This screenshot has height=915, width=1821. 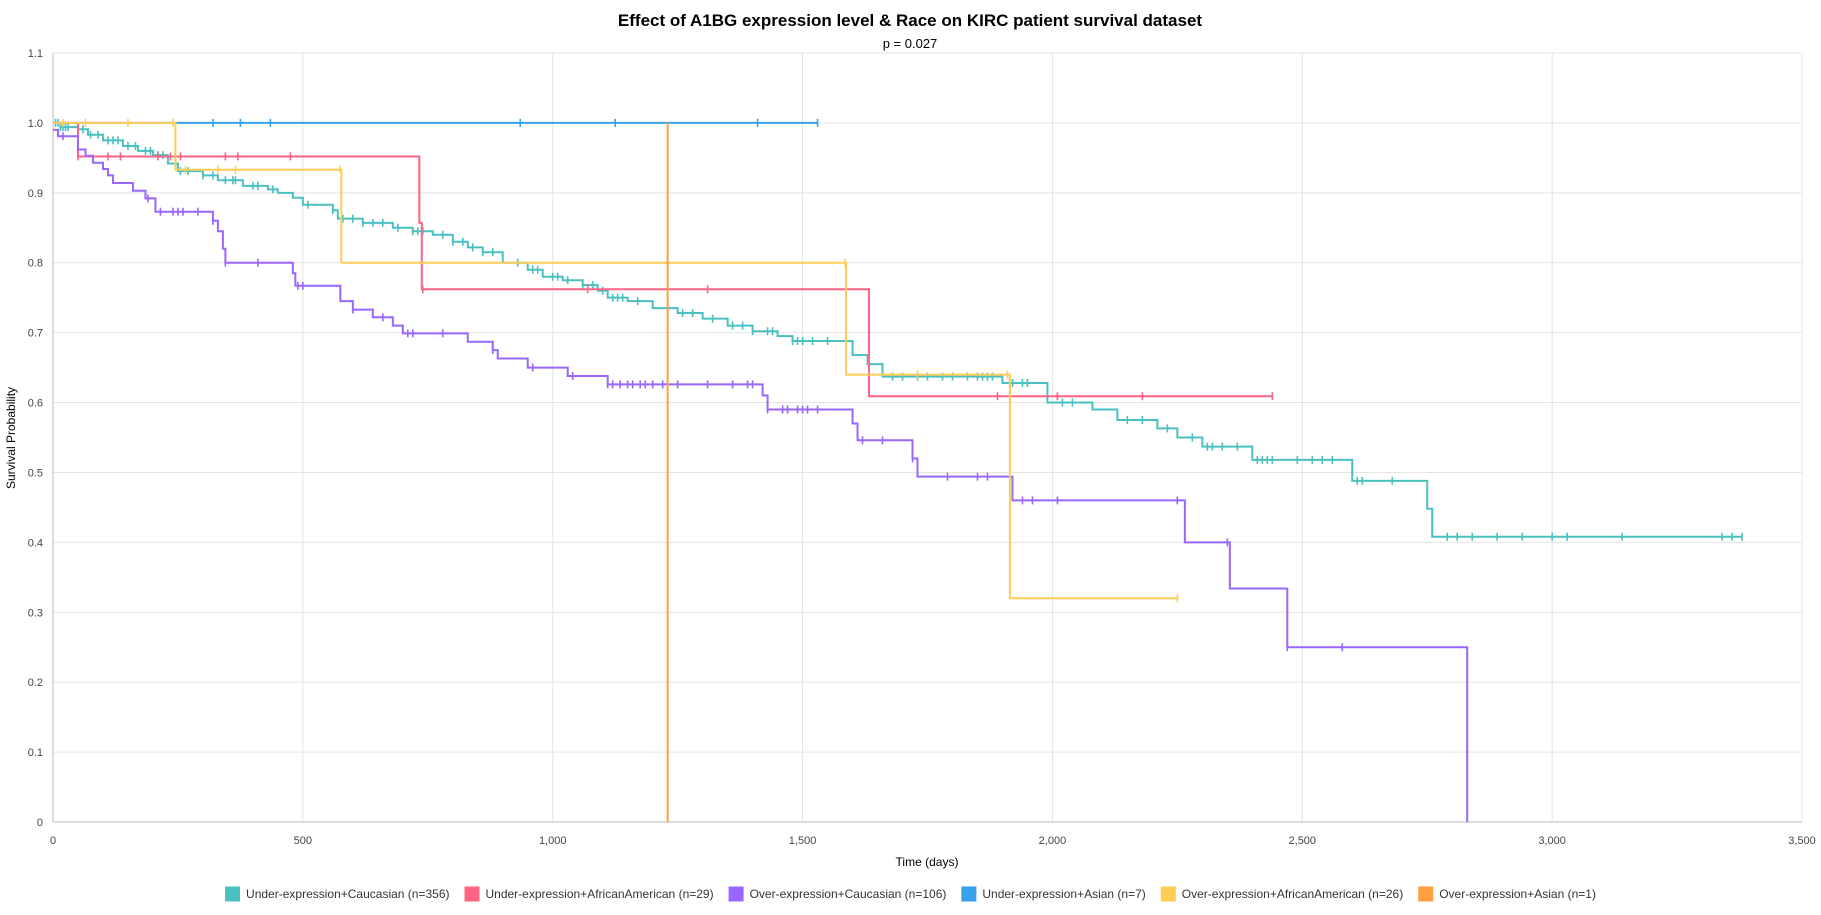 What do you see at coordinates (35, 543) in the screenshot?
I see `y-tick-label: 0.4` at bounding box center [35, 543].